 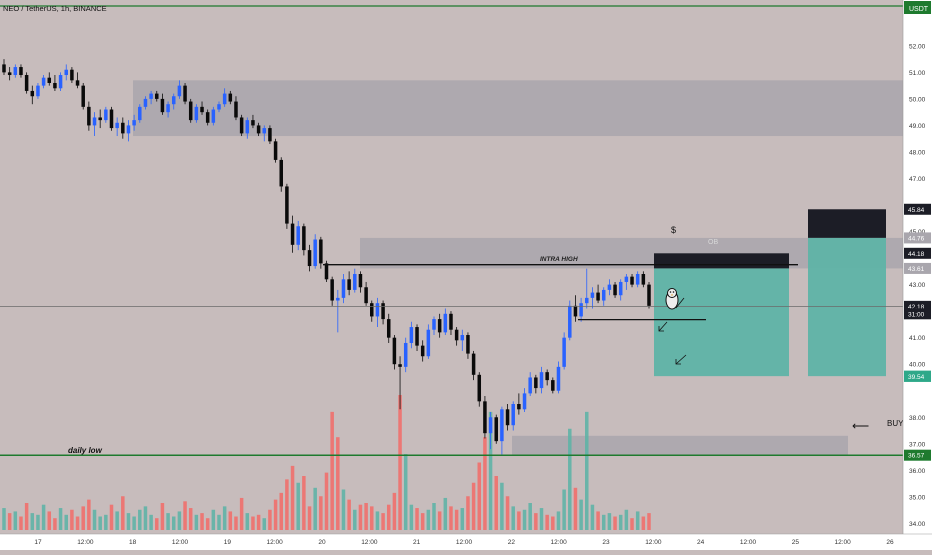 What do you see at coordinates (713, 242) in the screenshot?
I see `ob-label: OB` at bounding box center [713, 242].